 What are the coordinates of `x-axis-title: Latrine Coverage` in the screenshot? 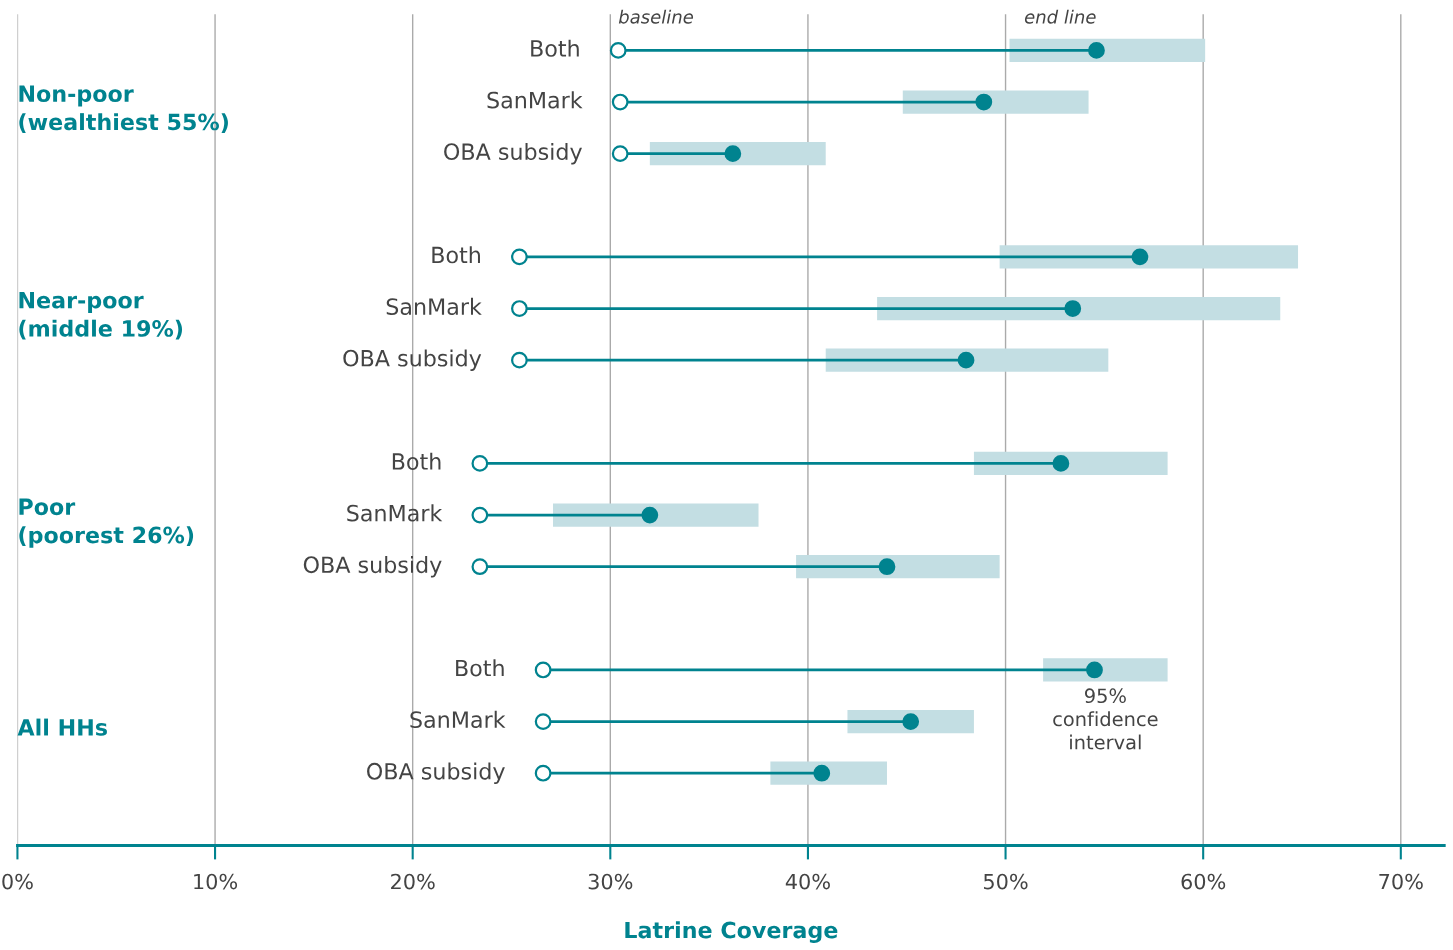 It's located at (731, 932).